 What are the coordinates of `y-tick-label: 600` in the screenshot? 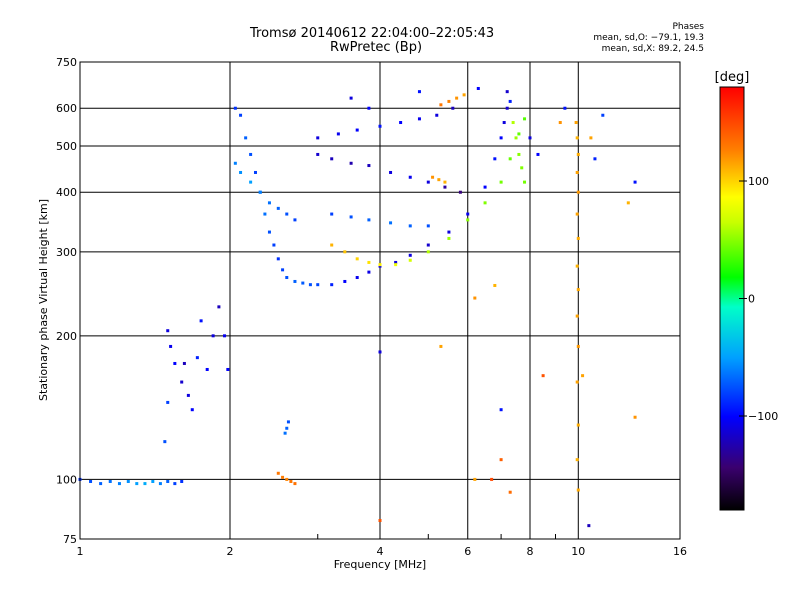 It's located at (66, 108).